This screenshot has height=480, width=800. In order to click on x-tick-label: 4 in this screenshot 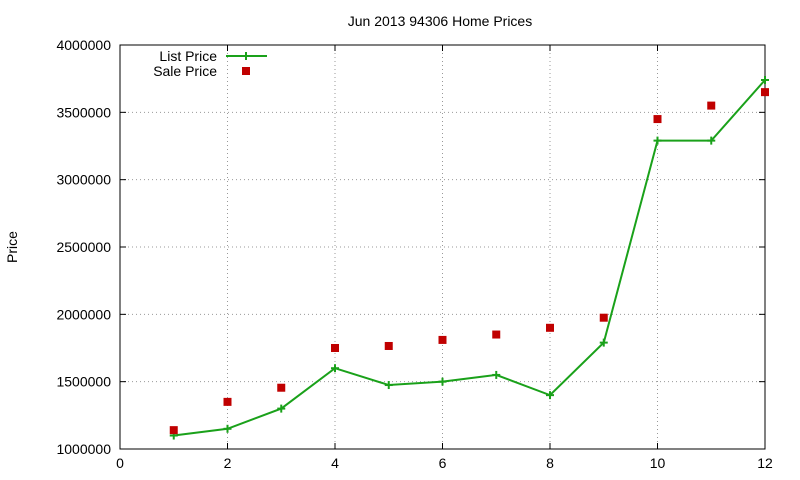, I will do `click(335, 463)`.